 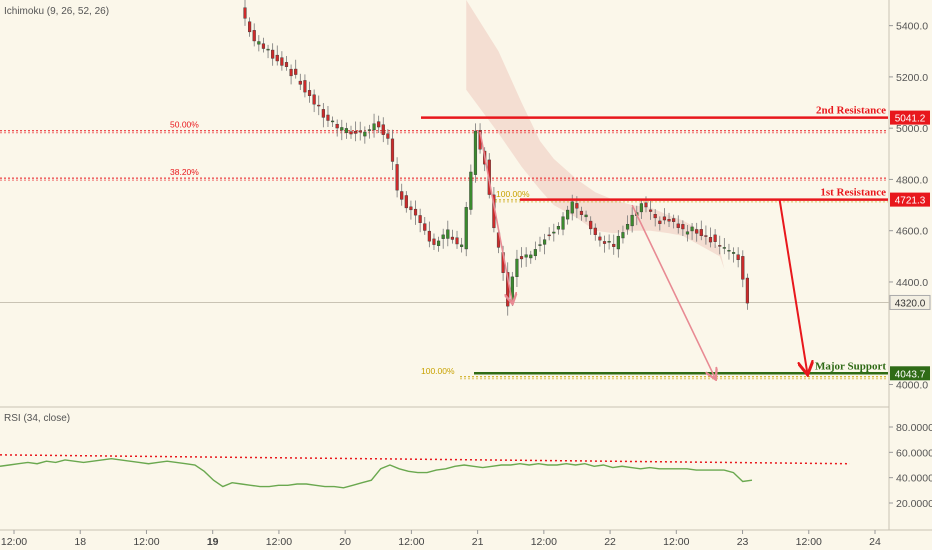 I want to click on price-tick-label: 5000.0, so click(x=912, y=129).